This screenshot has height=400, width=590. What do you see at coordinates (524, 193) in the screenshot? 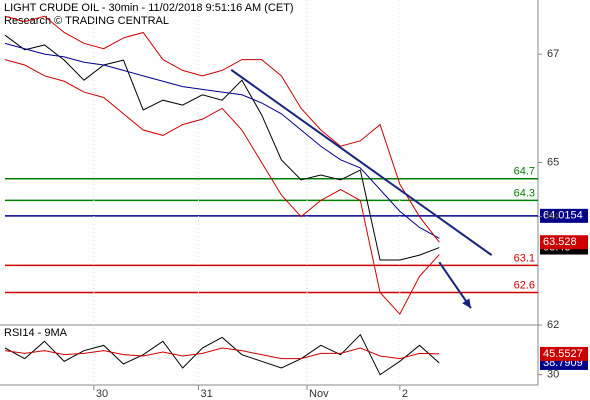
I see `level-label: 64.3` at bounding box center [524, 193].